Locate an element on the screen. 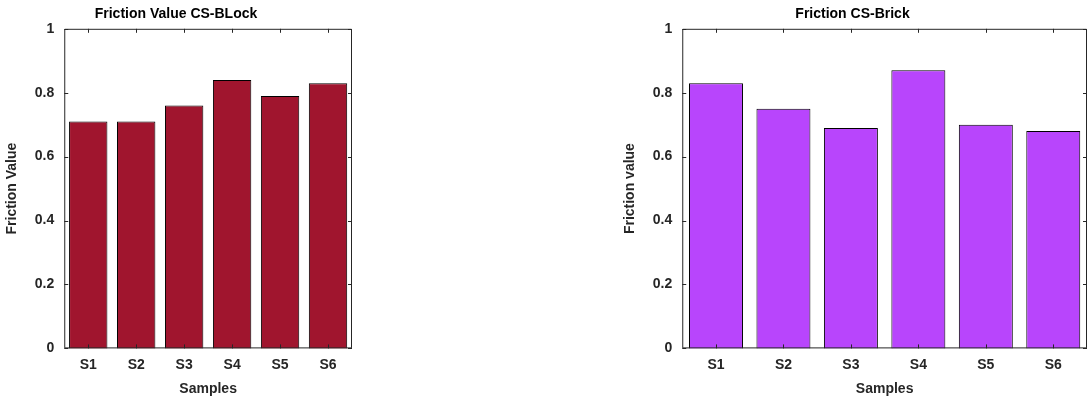 This screenshot has width=1088, height=402. chart-title: Friction CS-Brick is located at coordinates (852, 13).